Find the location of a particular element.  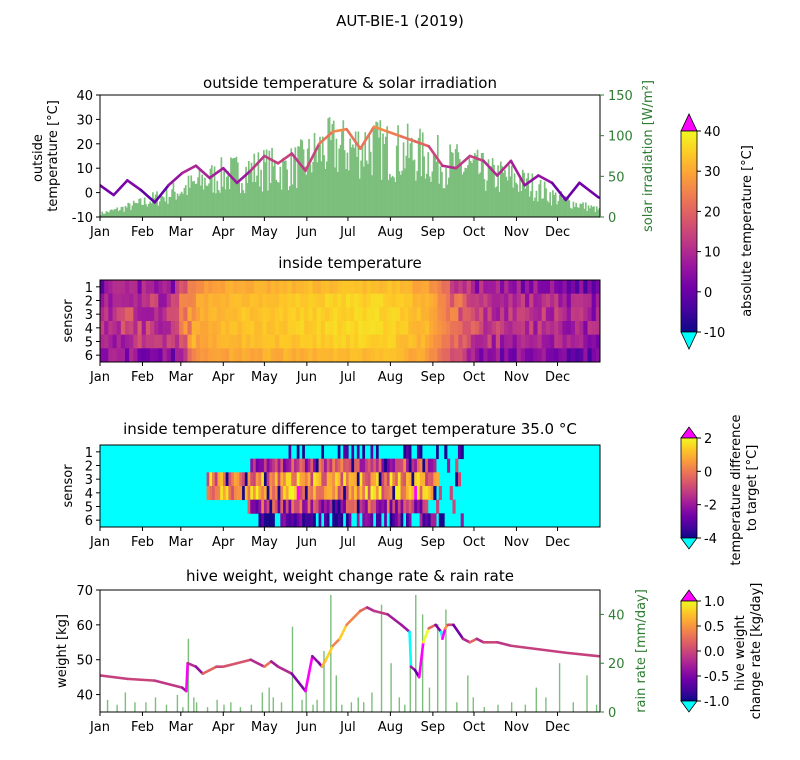

outside-y-tick-label: -10 is located at coordinates (82, 218).